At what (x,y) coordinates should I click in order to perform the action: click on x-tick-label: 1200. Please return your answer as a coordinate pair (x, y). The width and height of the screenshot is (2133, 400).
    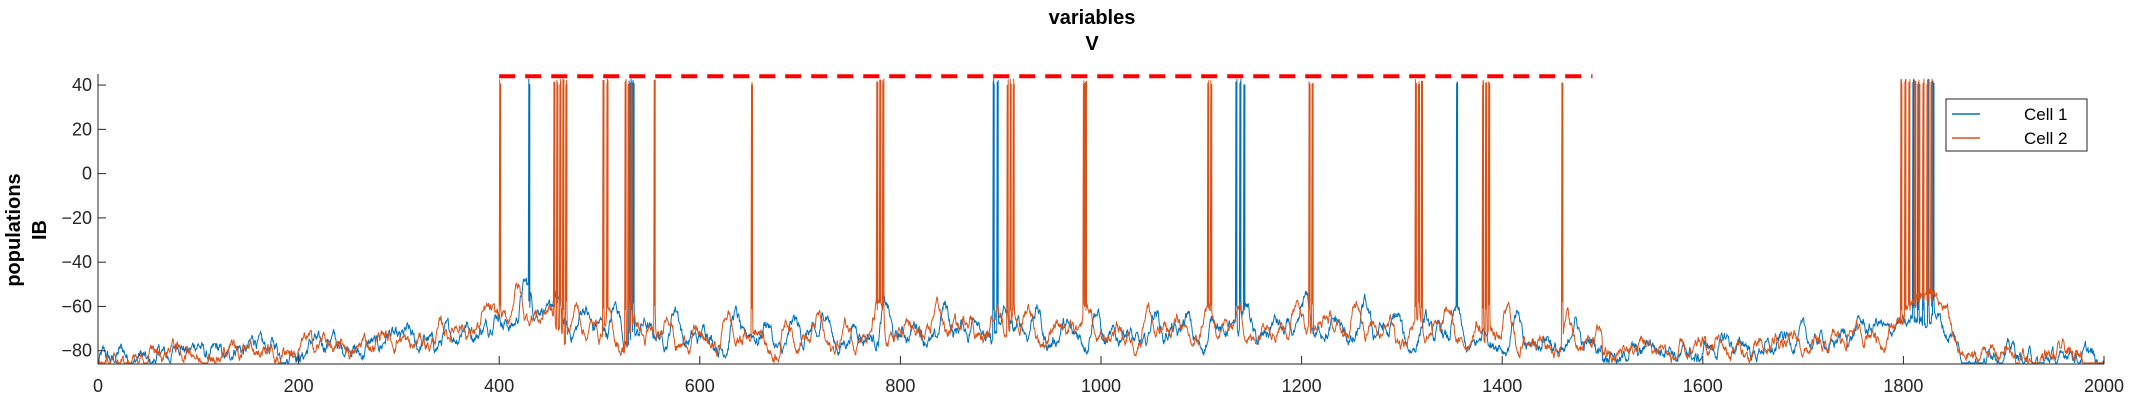
    Looking at the image, I should click on (1302, 386).